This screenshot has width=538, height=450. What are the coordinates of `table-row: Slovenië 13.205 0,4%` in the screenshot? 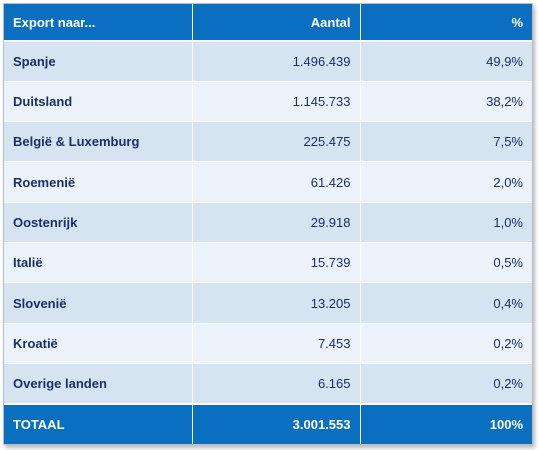 It's located at (268, 303).